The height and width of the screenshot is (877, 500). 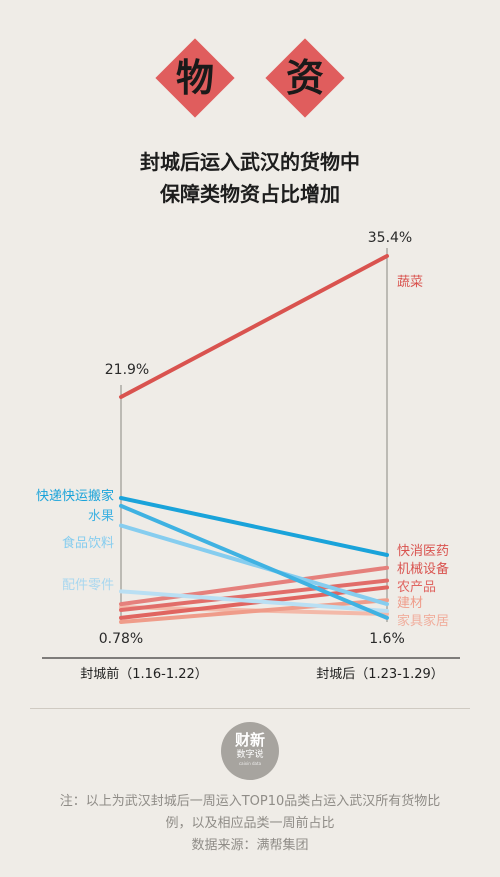 What do you see at coordinates (254, 326) in the screenshot?
I see `series-line-蔬菜` at bounding box center [254, 326].